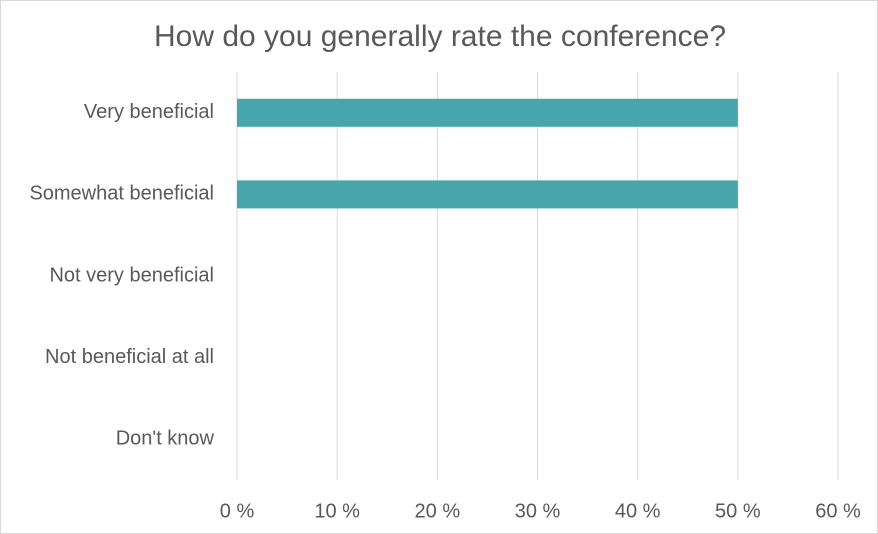 Image resolution: width=878 pixels, height=534 pixels. I want to click on y-tick-label: Very beneficial, so click(149, 112).